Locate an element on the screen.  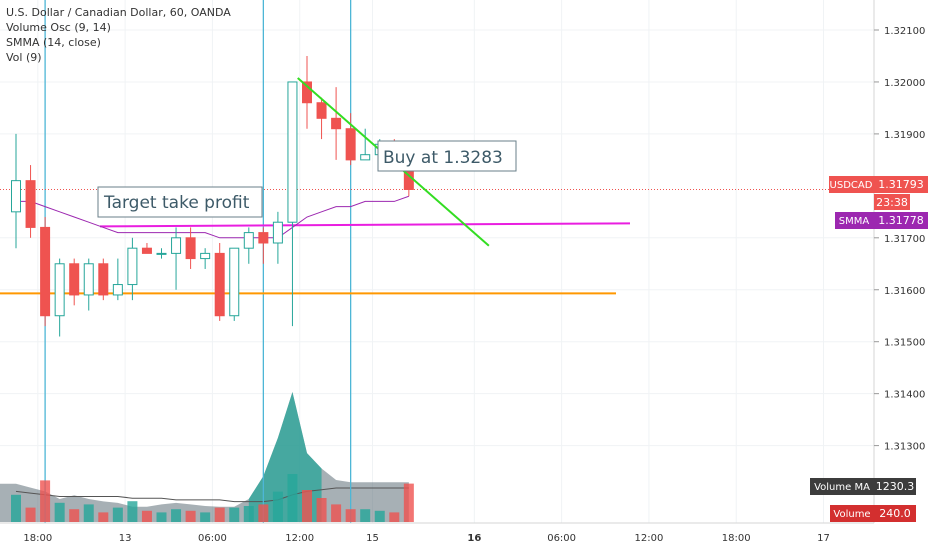
indicator-volume-osc: Volume Osc (9, 14) is located at coordinates (58, 27).